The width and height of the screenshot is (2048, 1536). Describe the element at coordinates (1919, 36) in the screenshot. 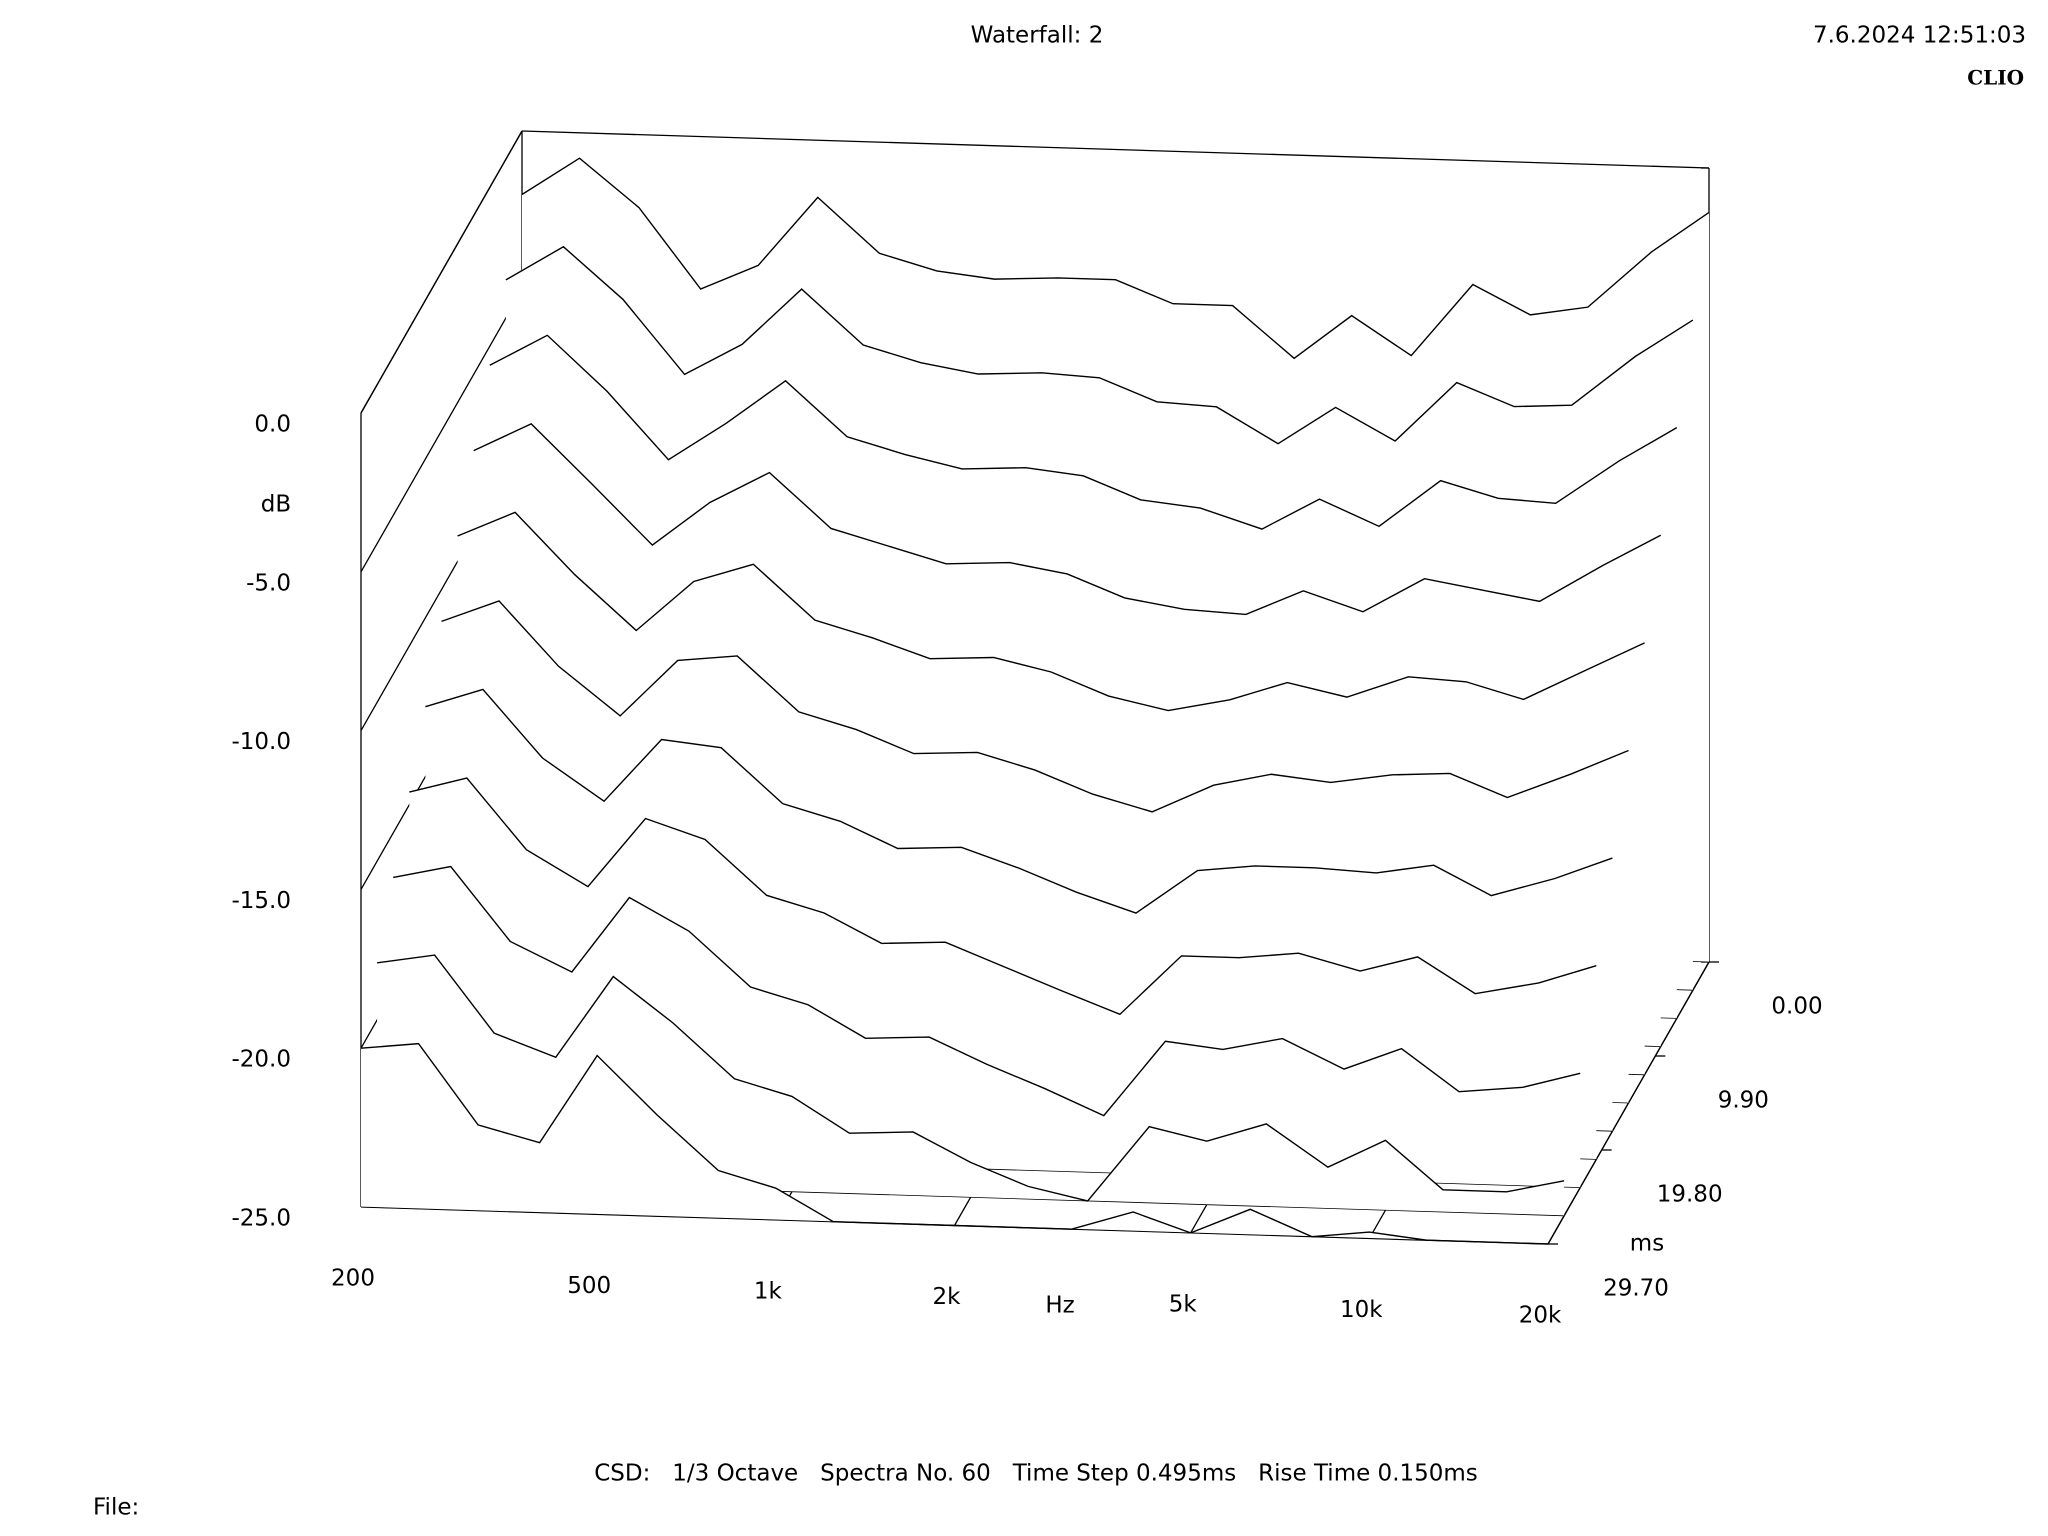

I see `timestamp: 7.6.2024 12:51:03` at that location.